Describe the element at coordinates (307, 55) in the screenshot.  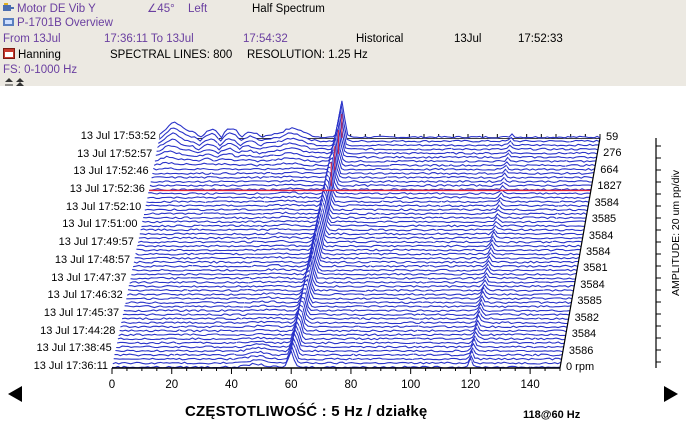
I see `resolution: RESOLUTION: 1.25 Hz` at that location.